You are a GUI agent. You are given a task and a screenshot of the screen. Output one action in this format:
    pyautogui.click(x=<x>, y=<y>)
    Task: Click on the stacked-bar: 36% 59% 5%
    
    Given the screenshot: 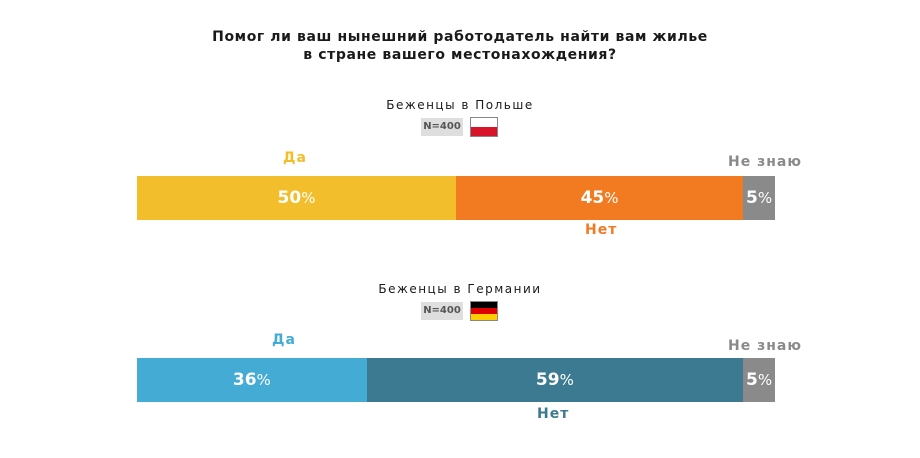 What is the action you would take?
    pyautogui.click(x=456, y=380)
    